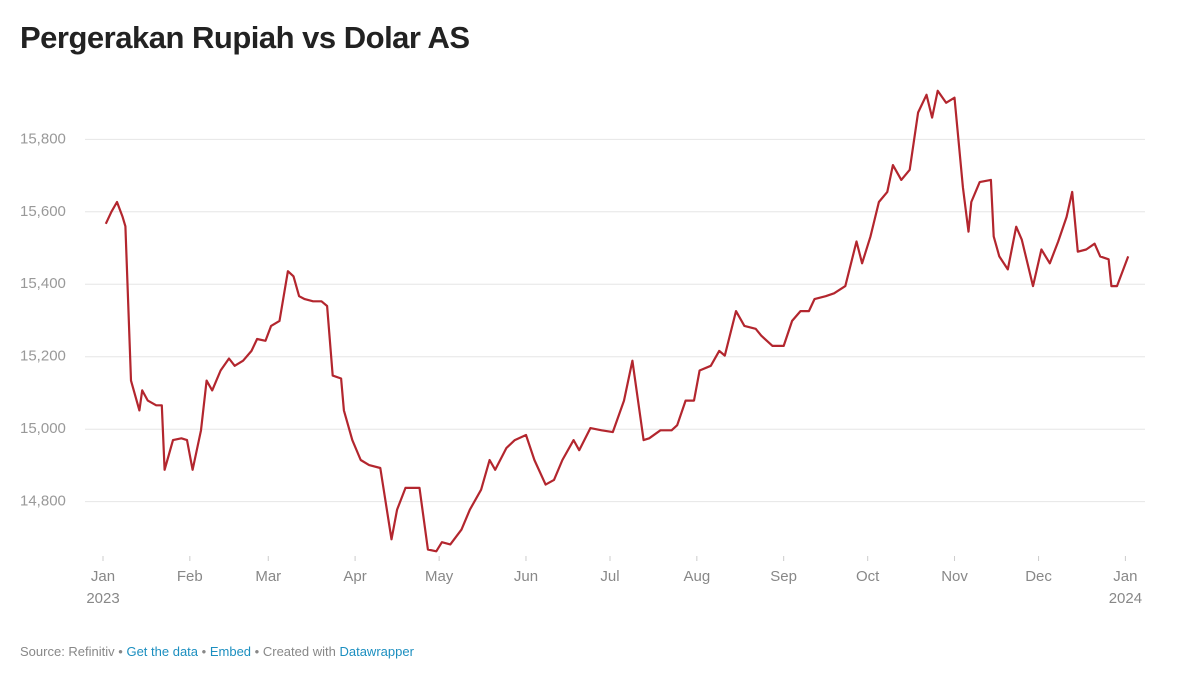 The width and height of the screenshot is (1200, 674). What do you see at coordinates (868, 576) in the screenshot?
I see `x-tick-label: Oct` at bounding box center [868, 576].